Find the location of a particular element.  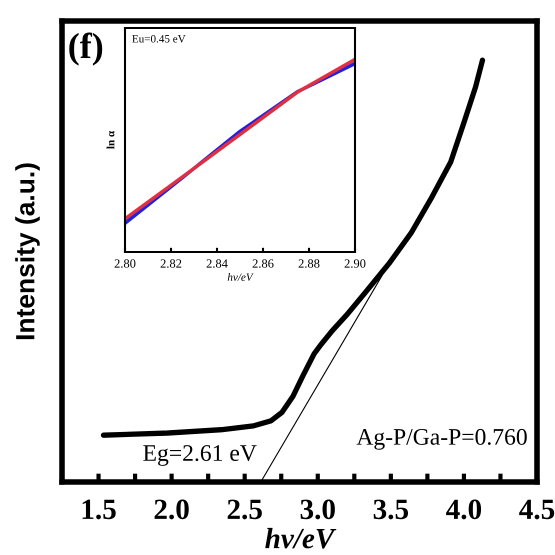

annotation: Ag-P/Ga-P=0.760 is located at coordinates (441, 439).